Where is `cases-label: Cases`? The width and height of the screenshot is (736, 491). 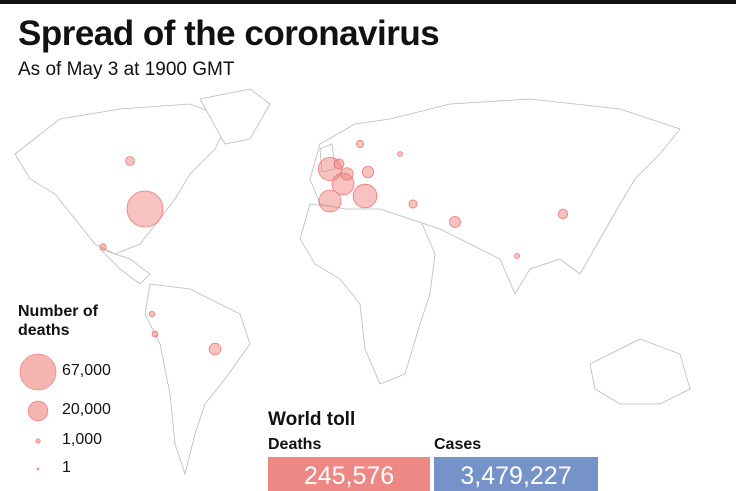 cases-label: Cases is located at coordinates (458, 444).